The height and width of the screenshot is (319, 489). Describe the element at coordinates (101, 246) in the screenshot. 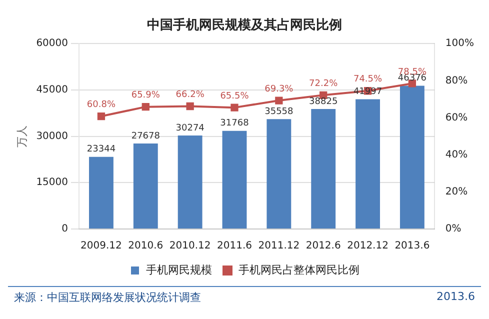

I see `x-tick-label: 2009.12` at that location.